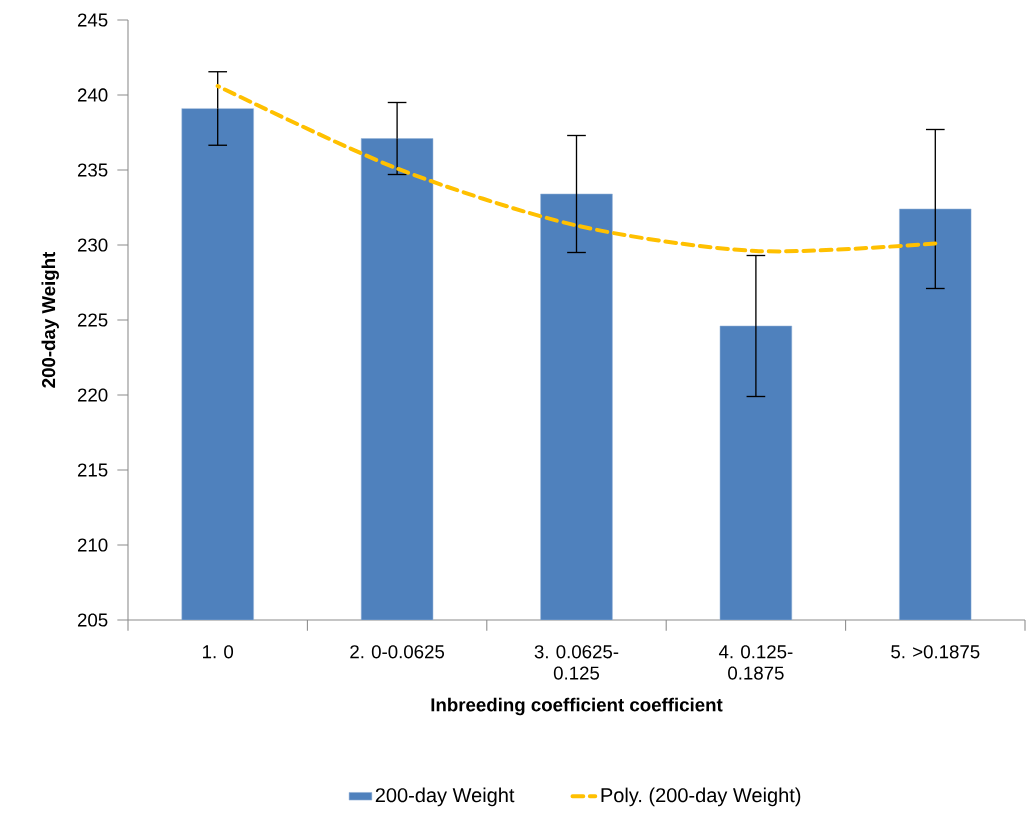 This screenshot has width=1029, height=819. I want to click on y-axis-title: 200-day Weight, so click(50, 319).